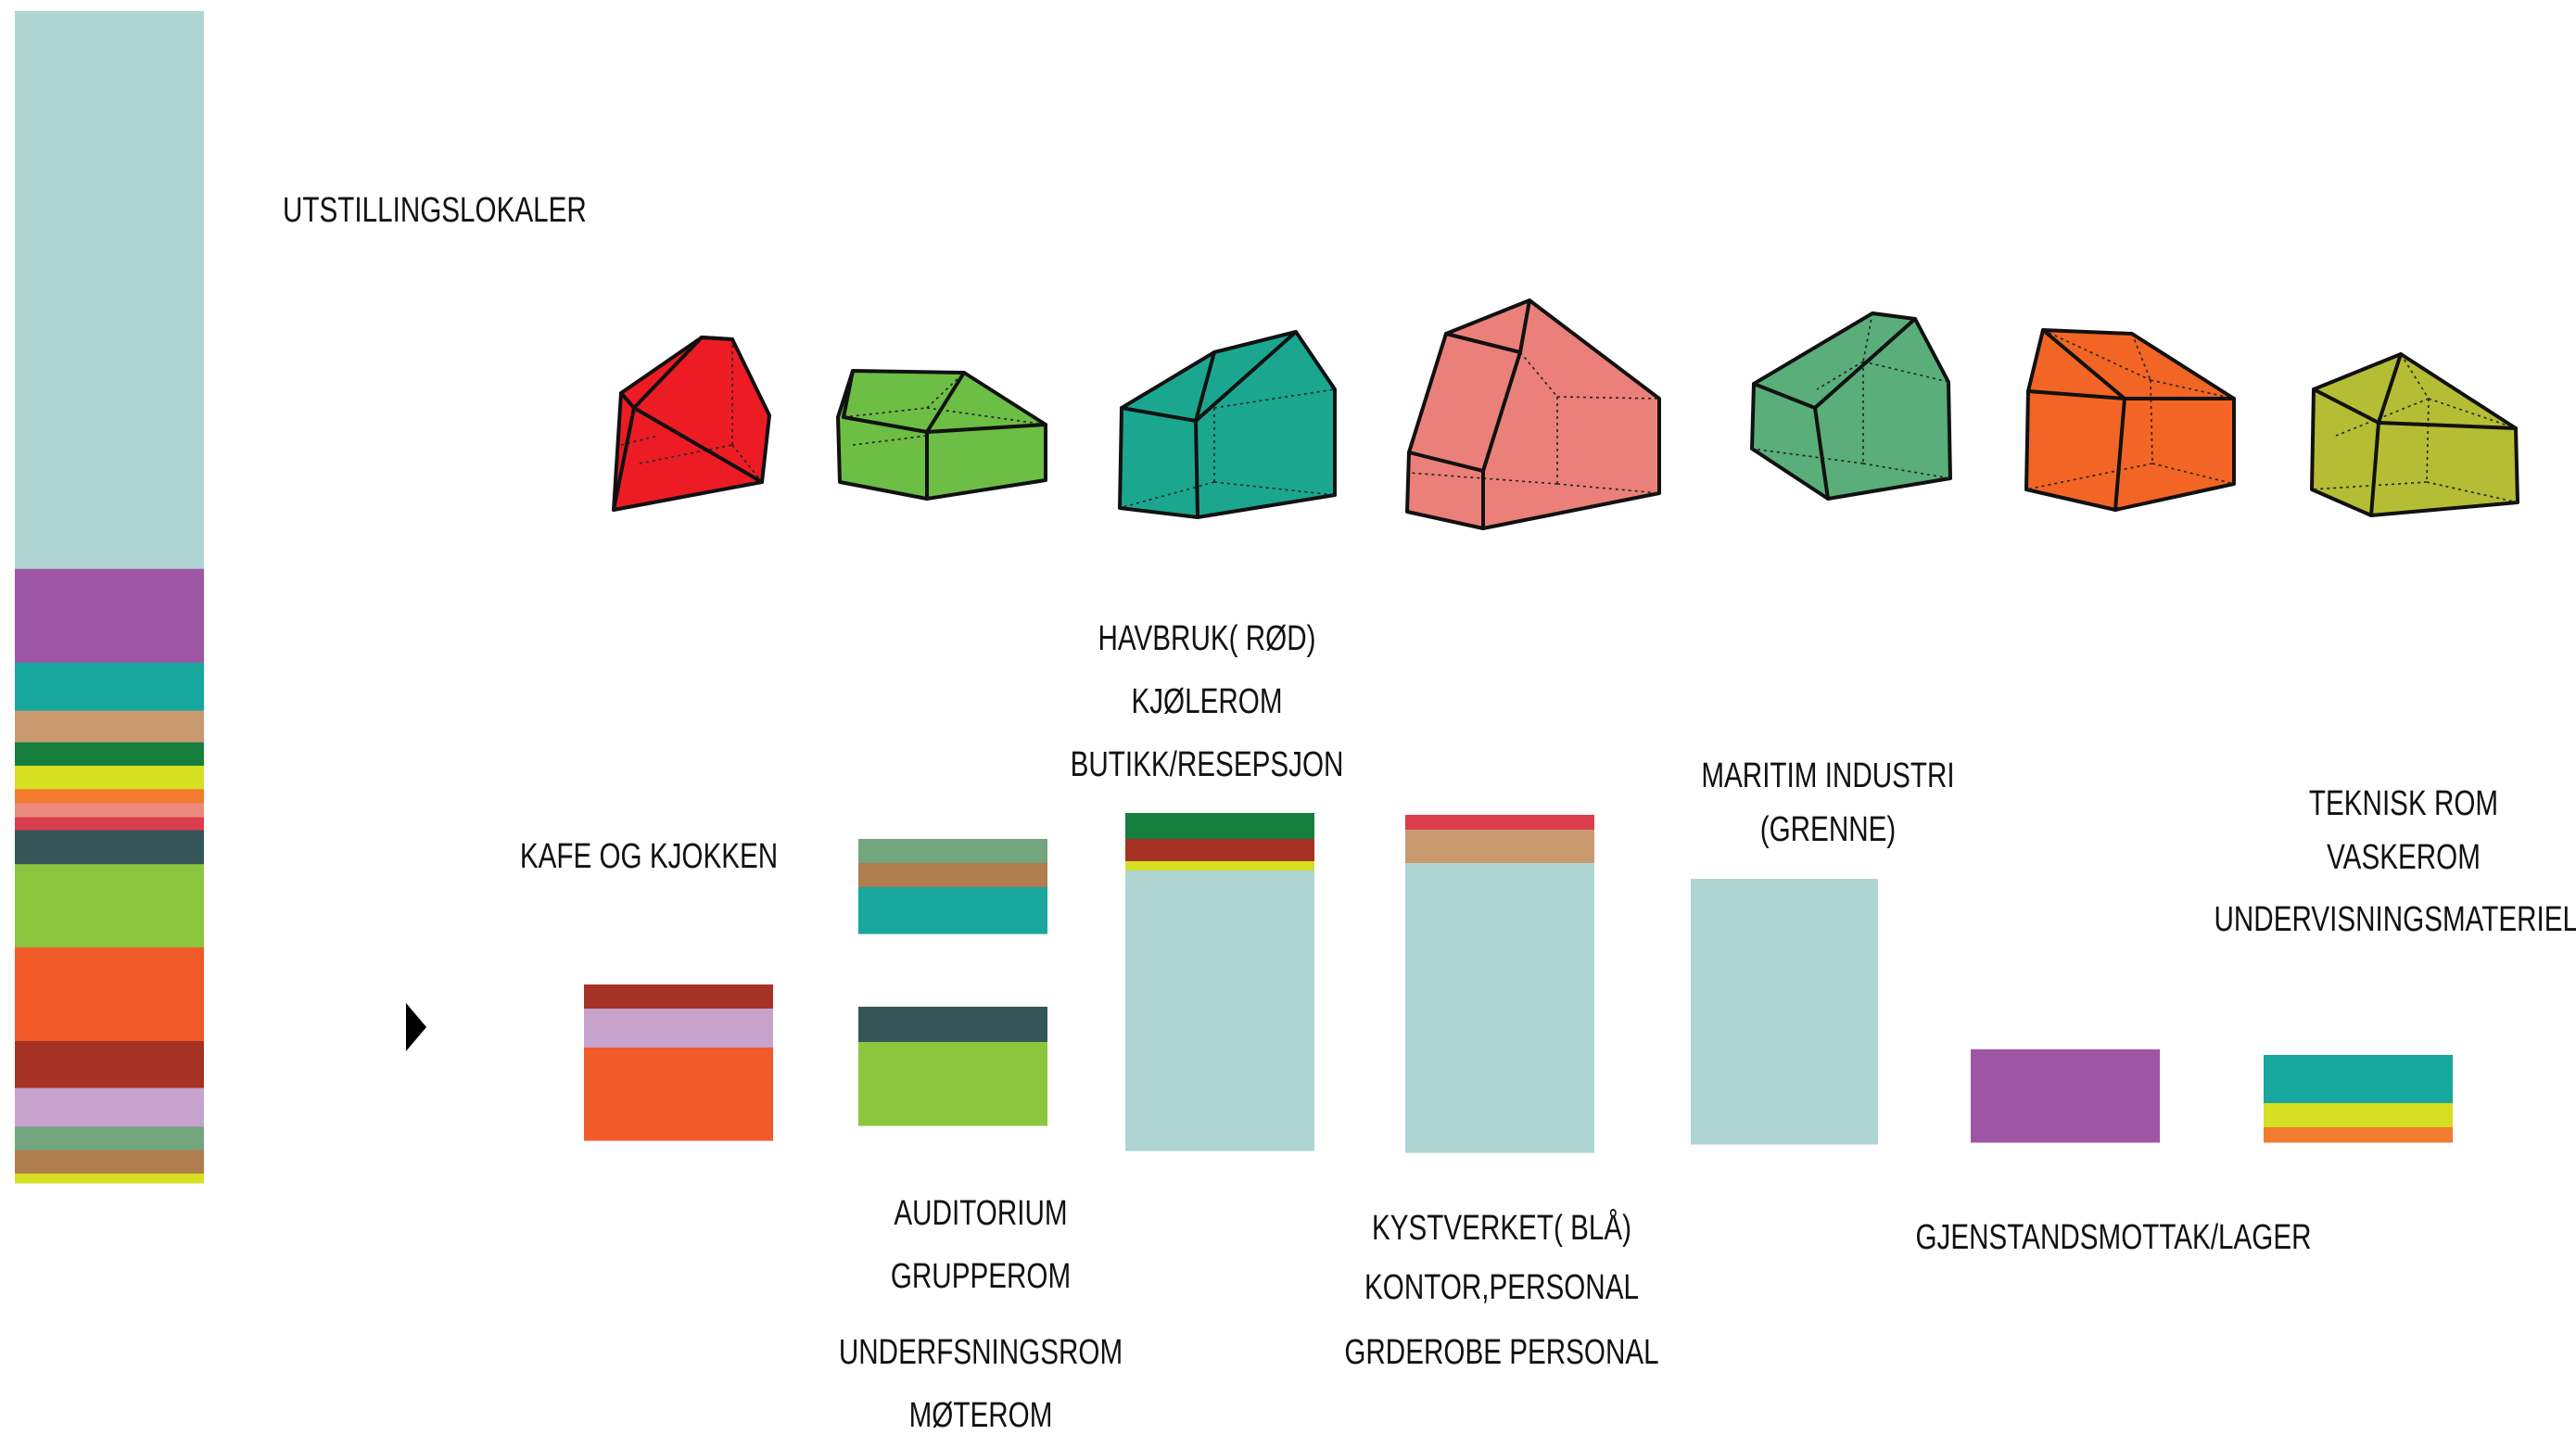  What do you see at coordinates (952, 876) in the screenshot?
I see `group-segment-brown` at bounding box center [952, 876].